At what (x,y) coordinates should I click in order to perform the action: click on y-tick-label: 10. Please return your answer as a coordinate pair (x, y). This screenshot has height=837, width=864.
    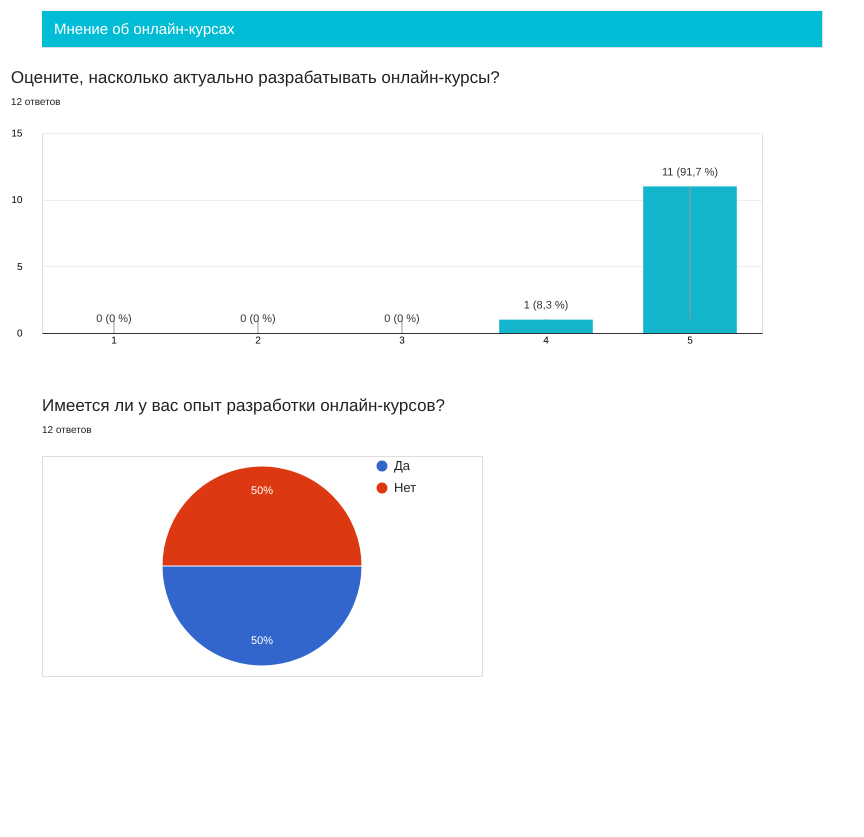
    Looking at the image, I should click on (17, 200).